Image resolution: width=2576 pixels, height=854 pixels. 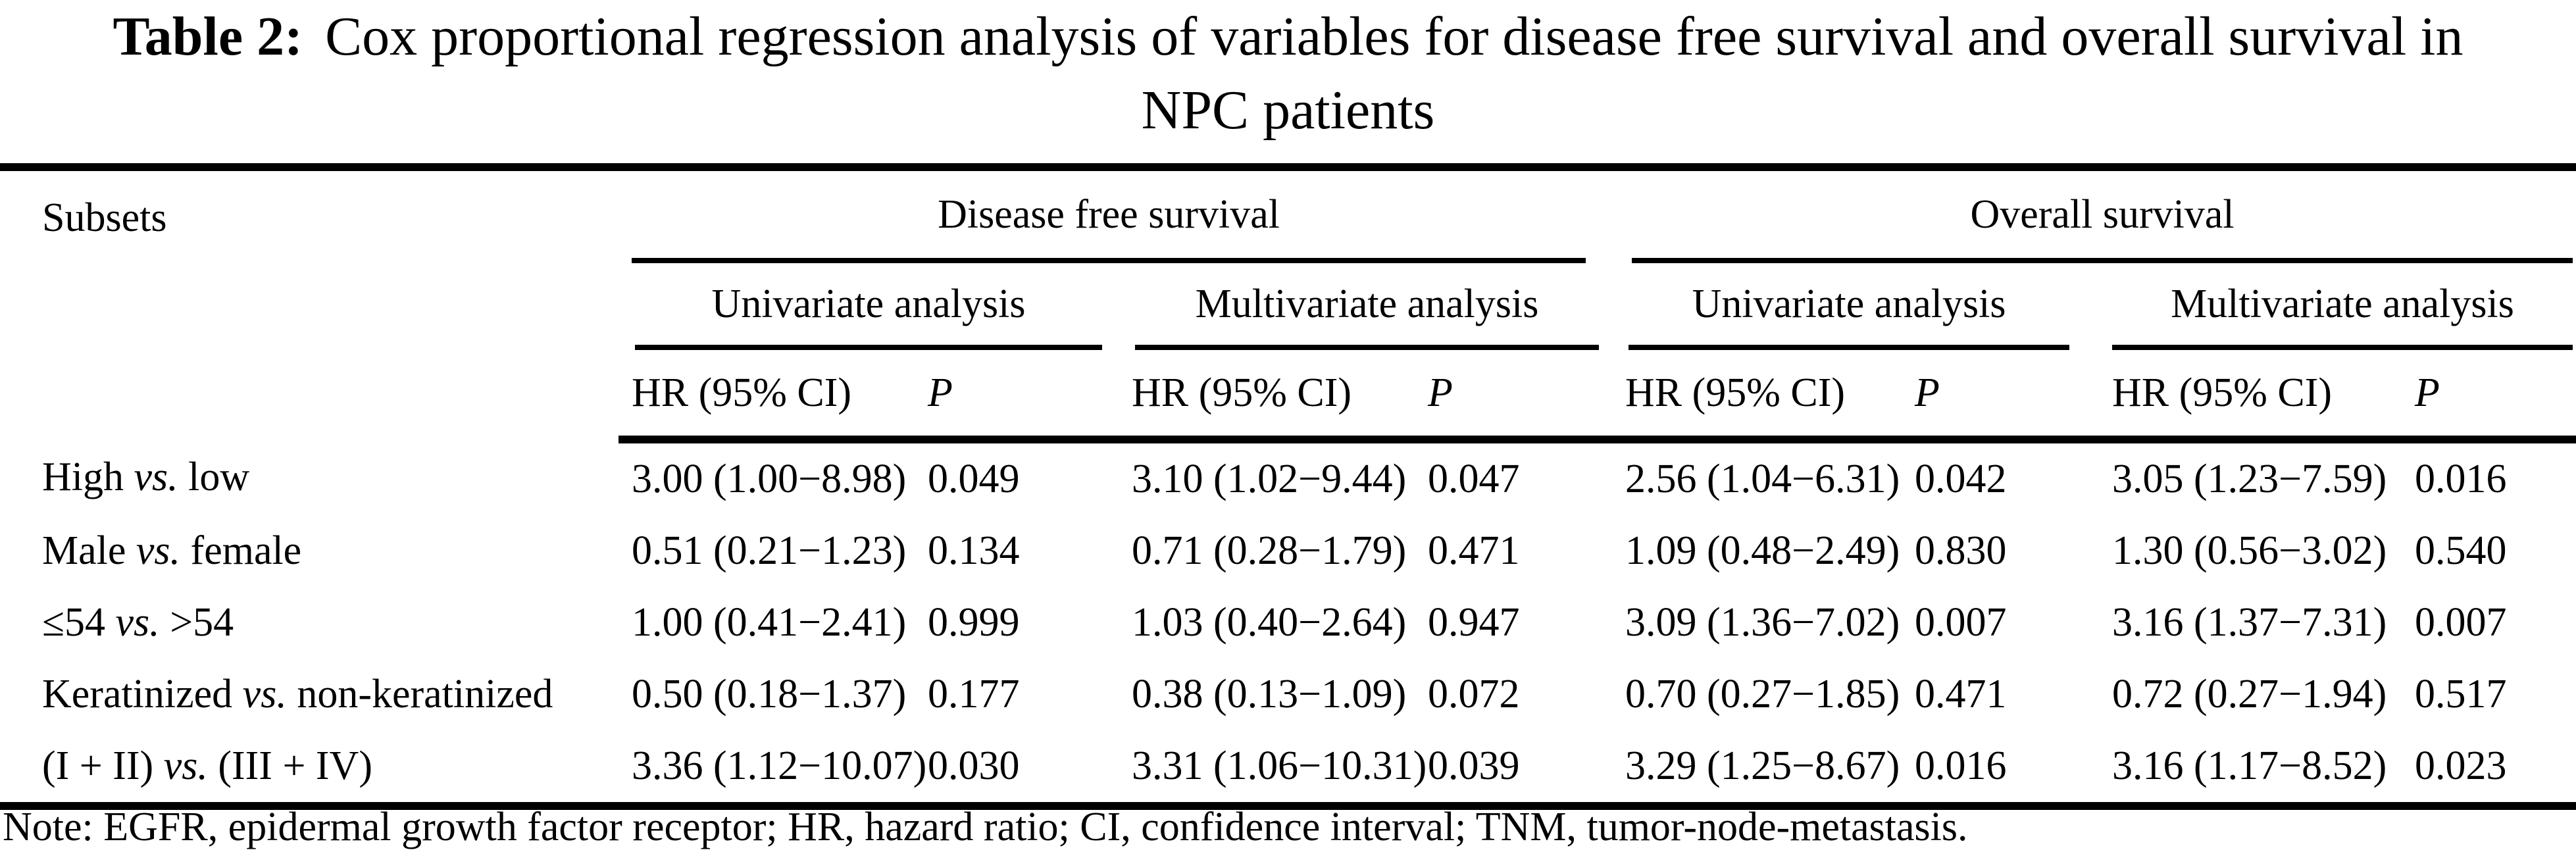 I want to click on cell-hr: 3.16 (1.37−7.31), so click(x=2249, y=622).